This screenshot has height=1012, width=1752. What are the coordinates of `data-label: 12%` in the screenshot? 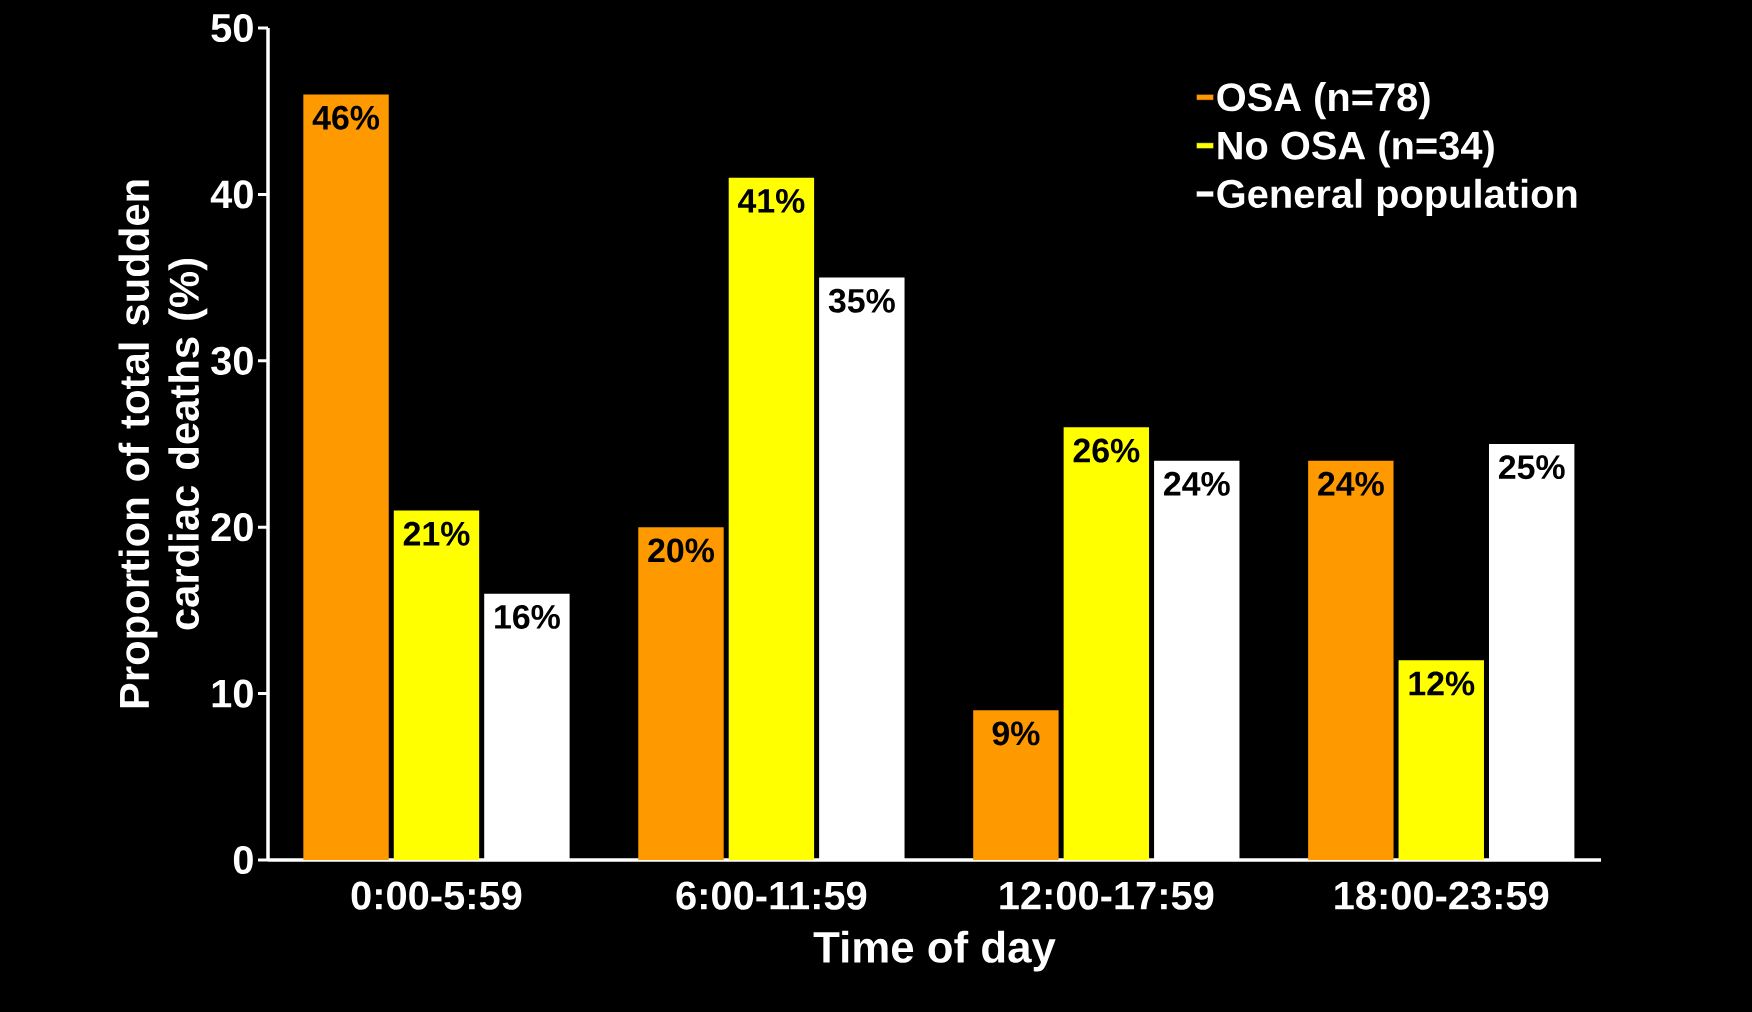 It's located at (1442, 683).